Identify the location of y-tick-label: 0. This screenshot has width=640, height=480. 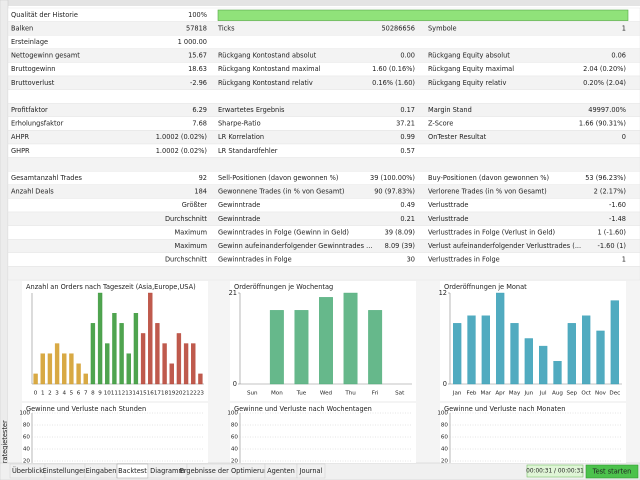
(445, 384).